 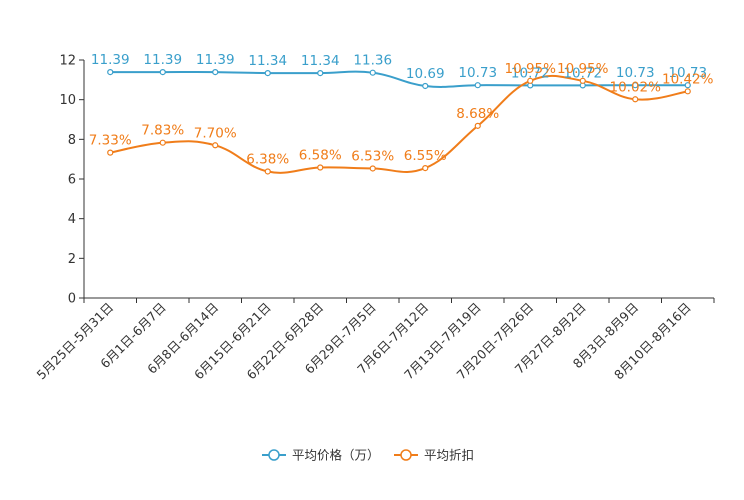 What do you see at coordinates (425, 156) in the screenshot?
I see `data-label: 6.55%` at bounding box center [425, 156].